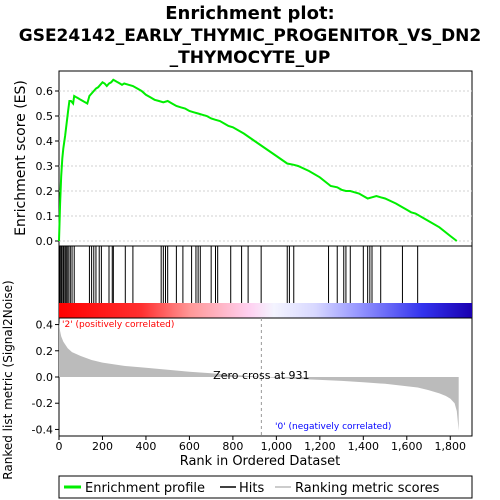 This screenshot has width=500, height=500. What do you see at coordinates (367, 488) in the screenshot?
I see `legend-metric-label: Ranking metric scores` at bounding box center [367, 488].